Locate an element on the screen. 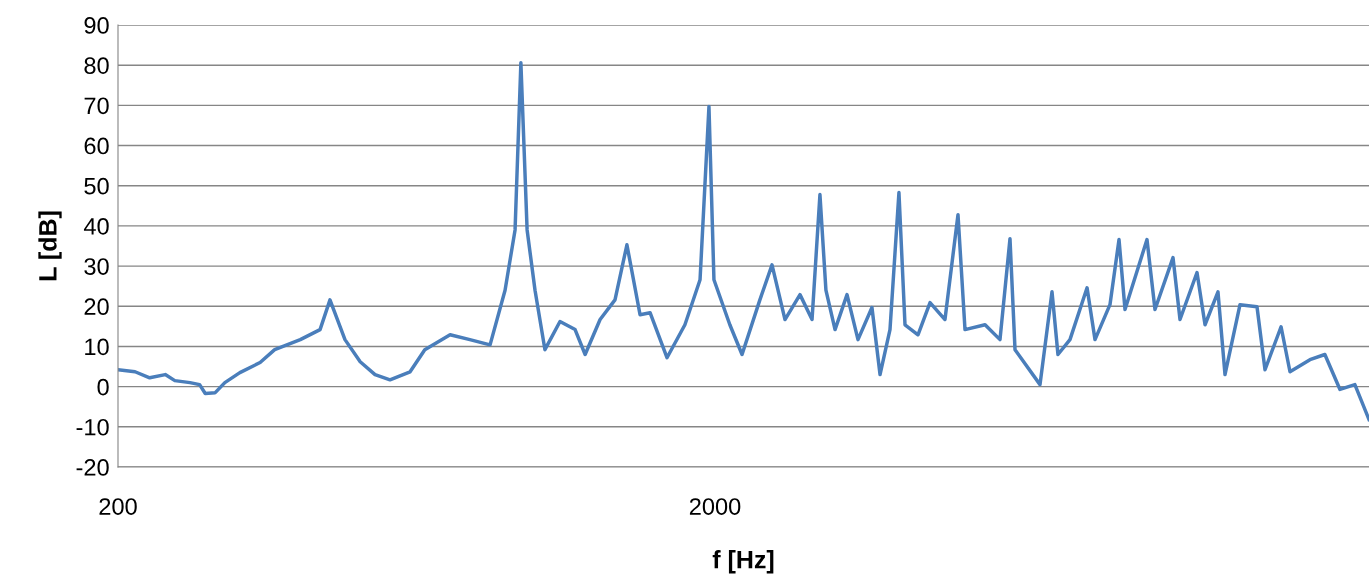  y-tick-label: -10 is located at coordinates (92, 427).